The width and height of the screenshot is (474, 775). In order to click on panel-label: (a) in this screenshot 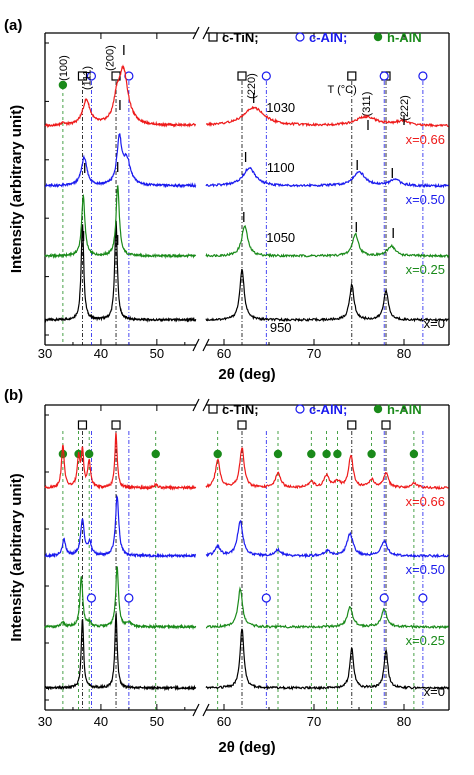, I will do `click(13, 25)`.